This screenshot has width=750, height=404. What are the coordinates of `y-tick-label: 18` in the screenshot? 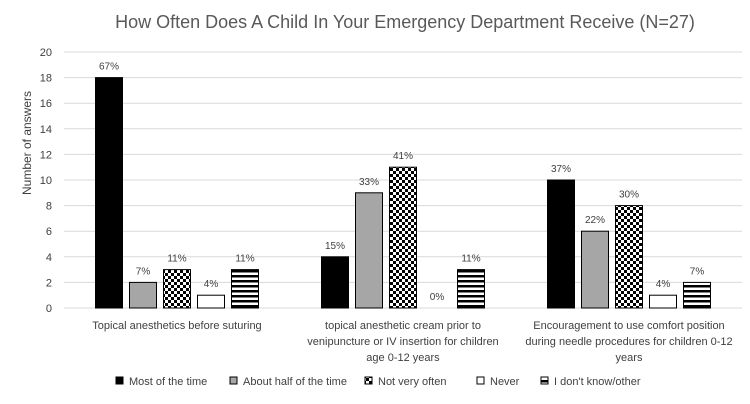 It's located at (46, 79).